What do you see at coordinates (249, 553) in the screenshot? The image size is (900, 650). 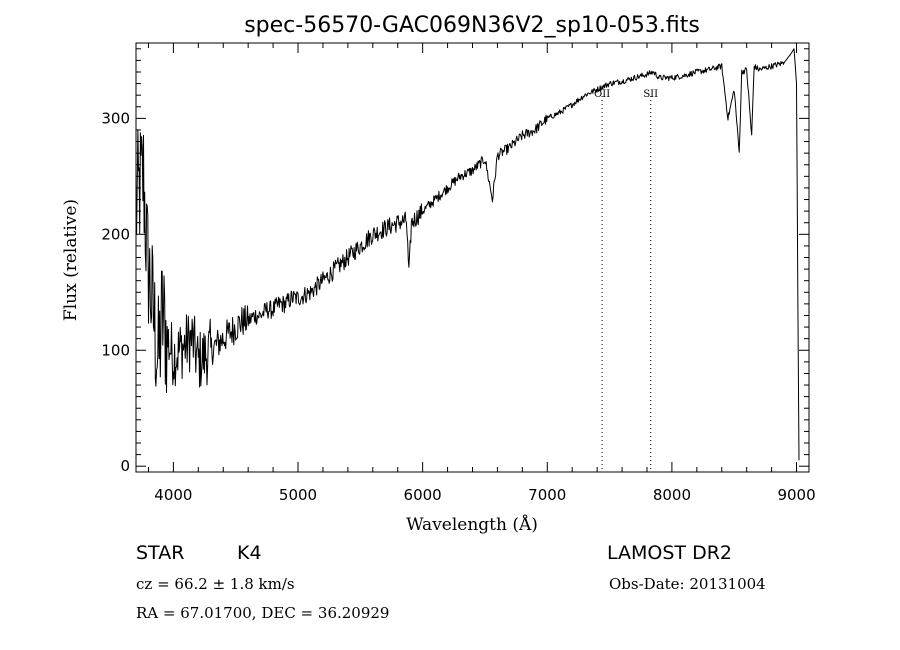 I see `object-subclass: K4` at bounding box center [249, 553].